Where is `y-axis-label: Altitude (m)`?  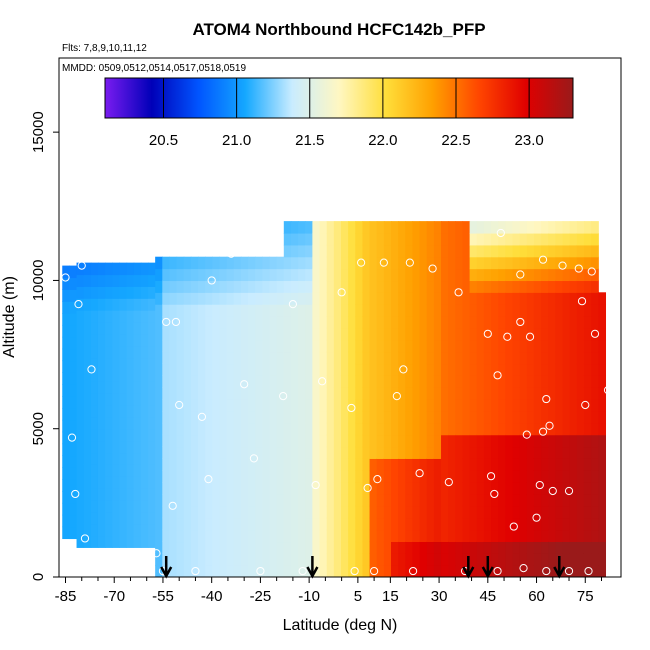
y-axis-label: Altitude (m) is located at coordinates (9, 317).